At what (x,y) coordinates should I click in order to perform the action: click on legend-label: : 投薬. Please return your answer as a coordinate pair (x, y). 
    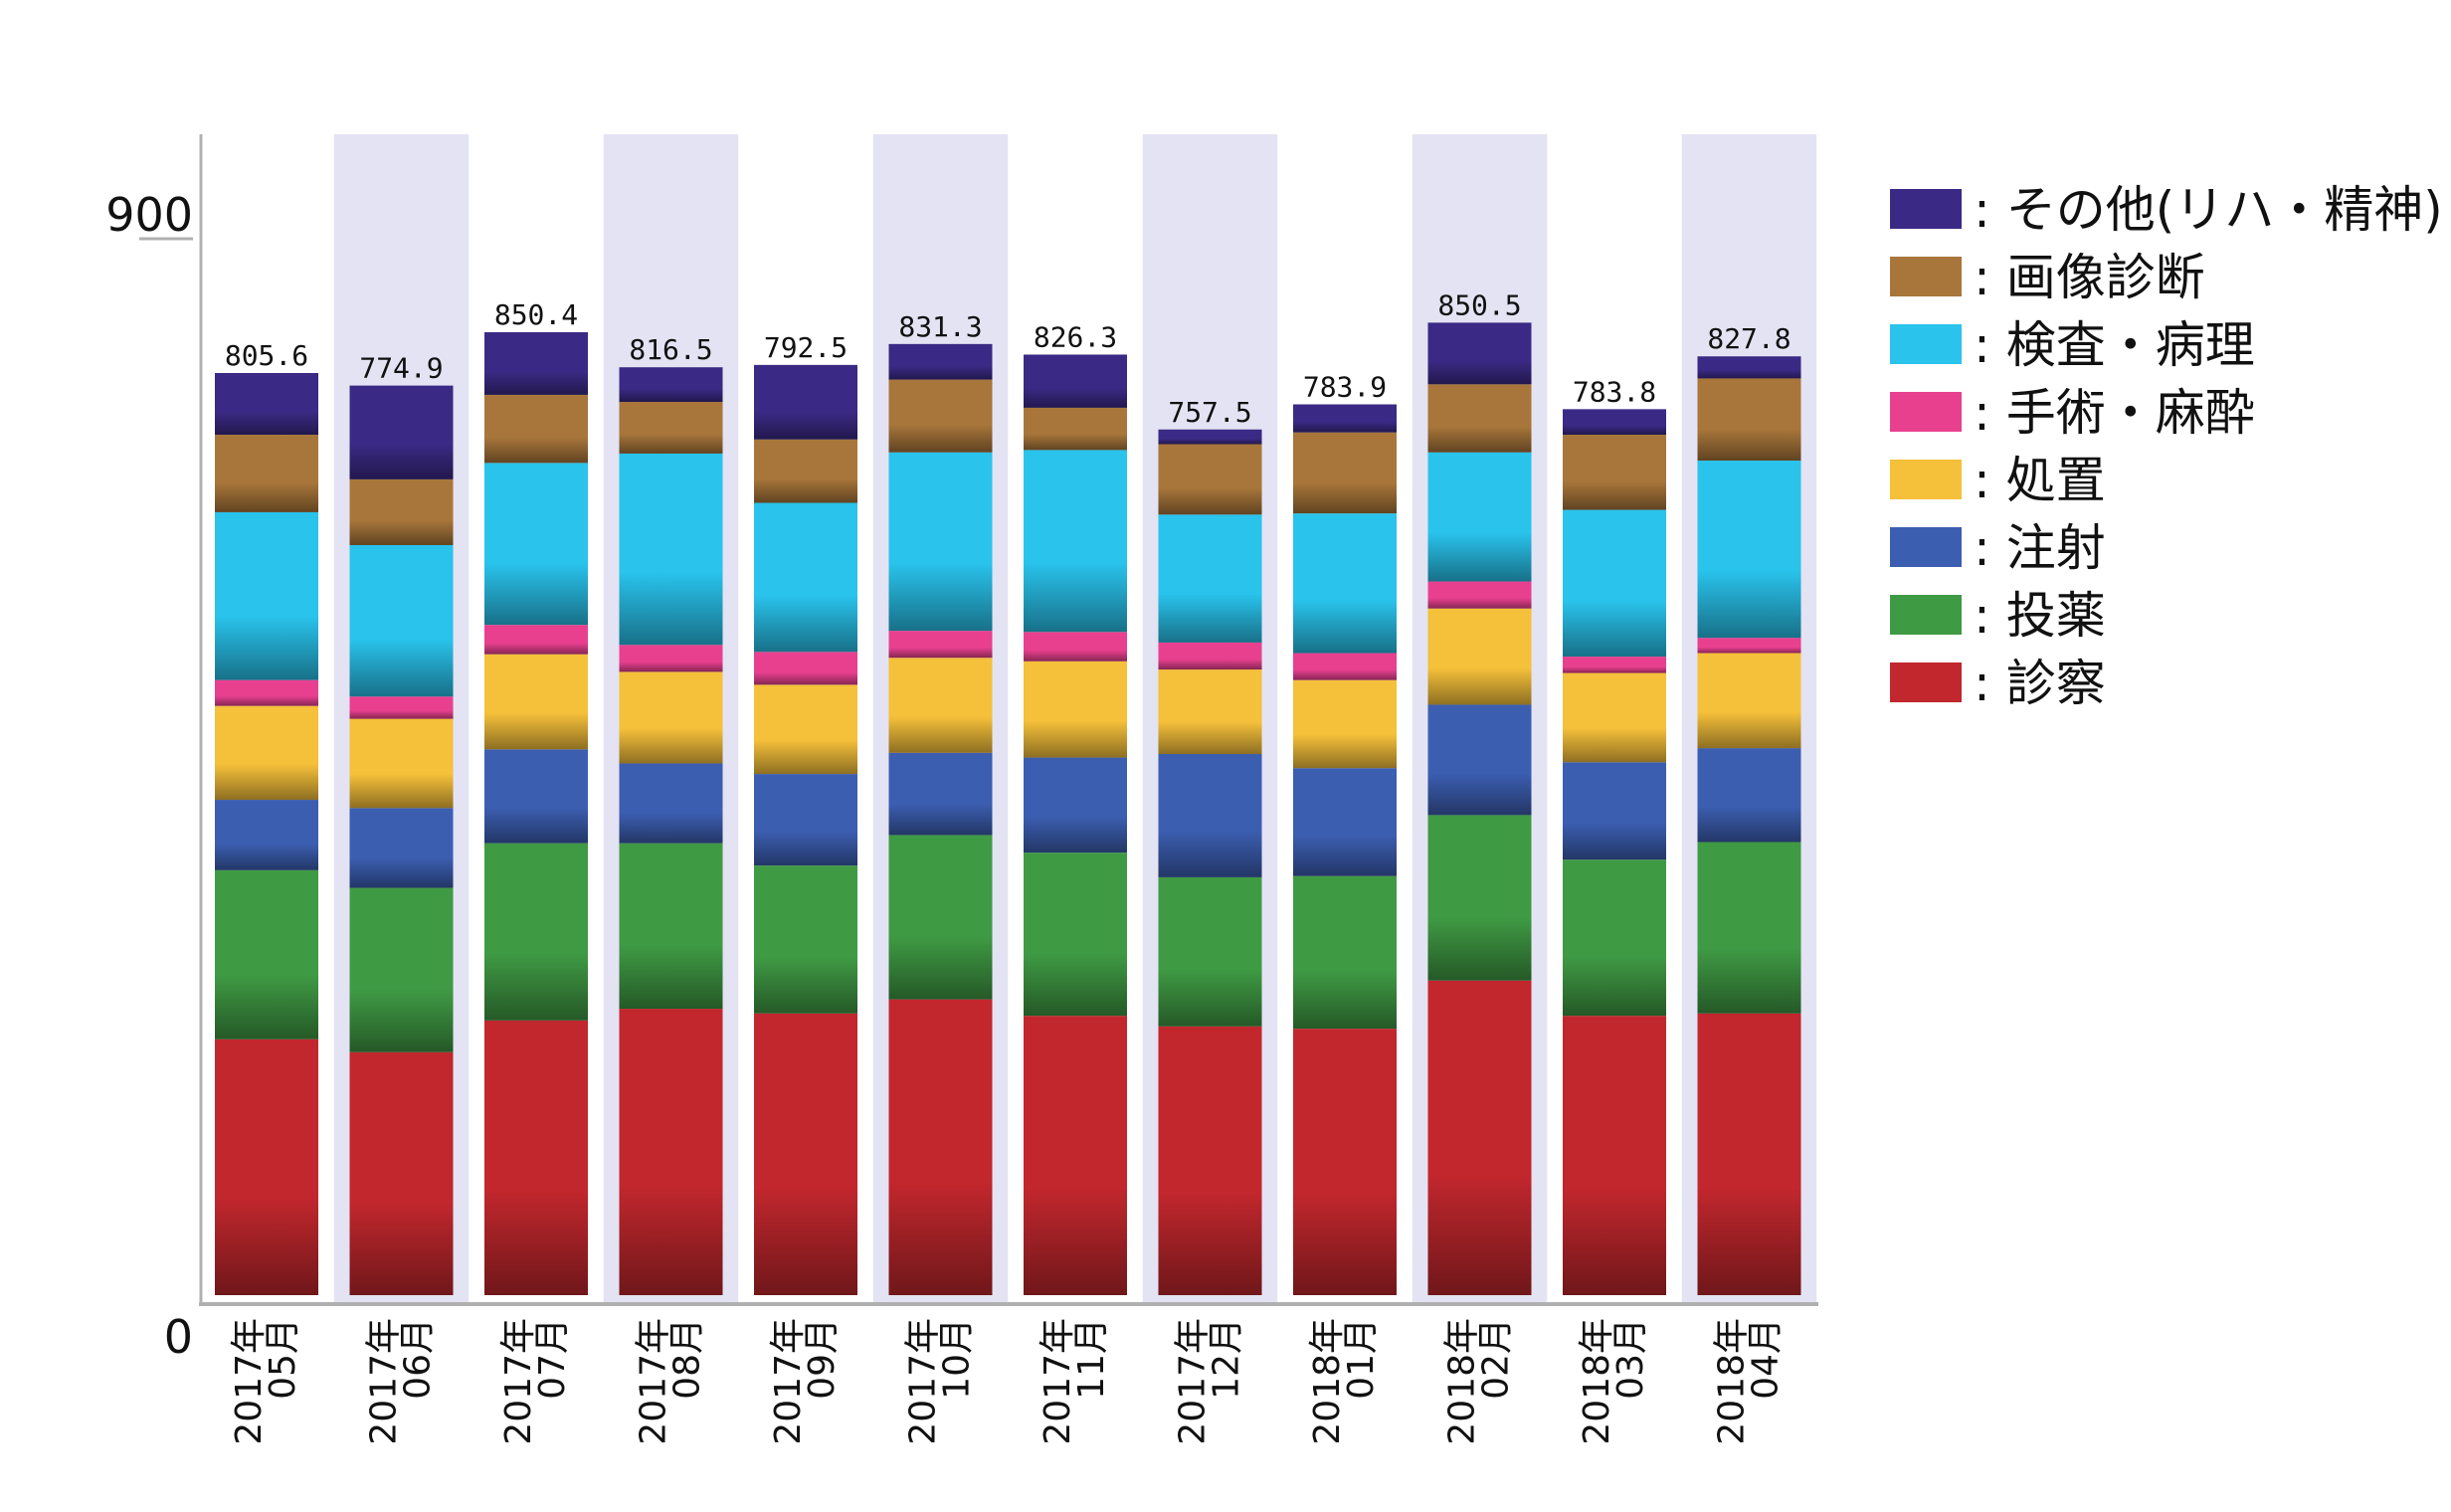
    Looking at the image, I should click on (2040, 616).